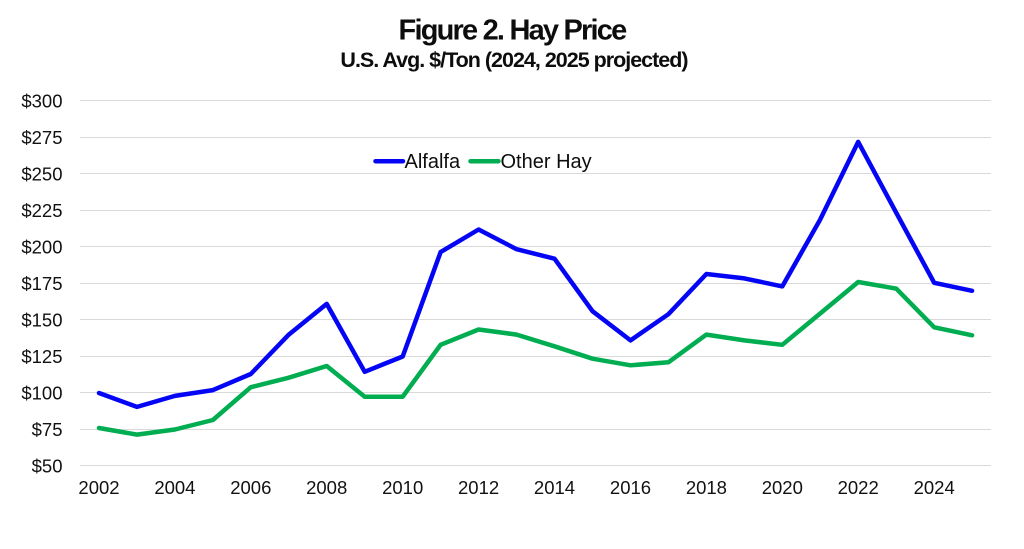 The image size is (1024, 549). Describe the element at coordinates (630, 487) in the screenshot. I see `svg-text: 2016` at that location.